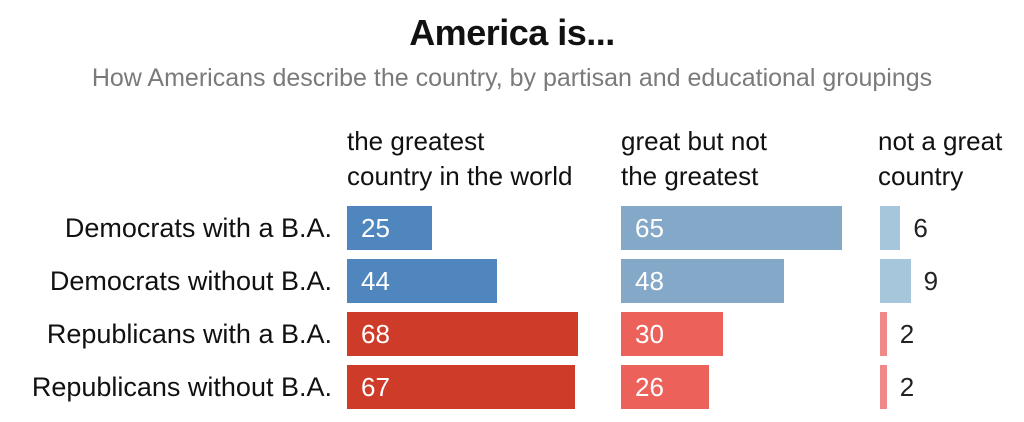 This screenshot has height=422, width=1024. What do you see at coordinates (460, 176) in the screenshot?
I see `column-header-line: country in the world` at bounding box center [460, 176].